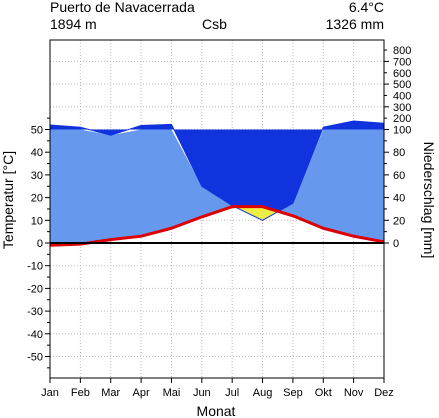 The image size is (439, 418). I want to click on month-label: Jun, so click(202, 393).